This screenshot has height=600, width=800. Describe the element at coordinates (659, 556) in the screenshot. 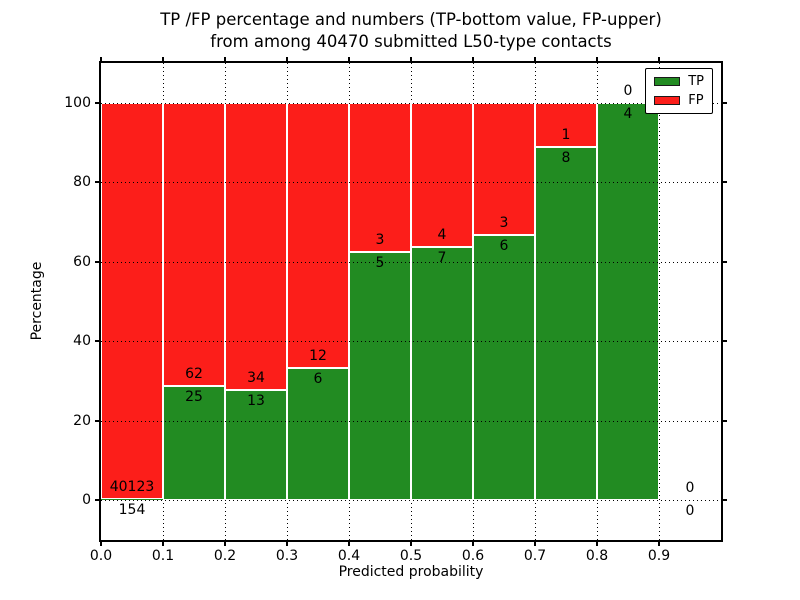

I see `x-tick-label: 0.9` at that location.